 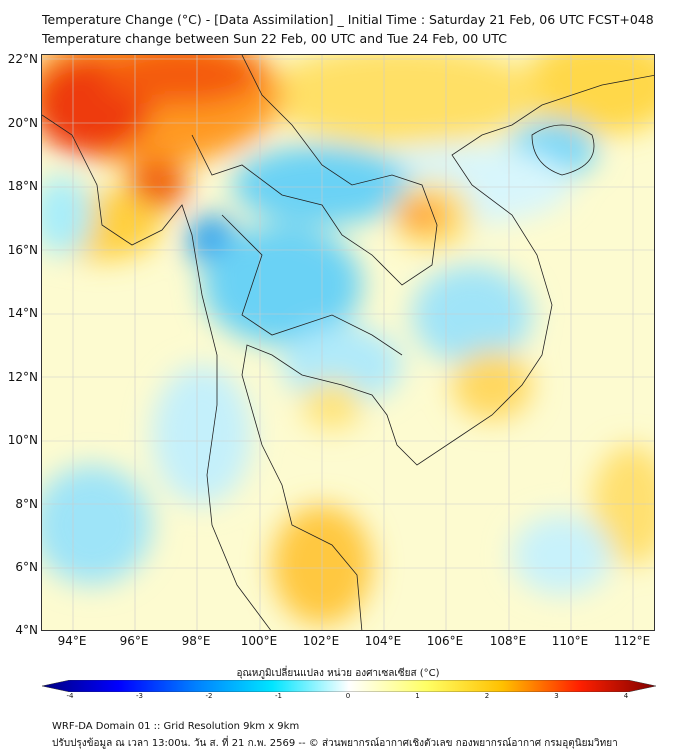 I want to click on colorbar-tick: 2, so click(x=487, y=696).